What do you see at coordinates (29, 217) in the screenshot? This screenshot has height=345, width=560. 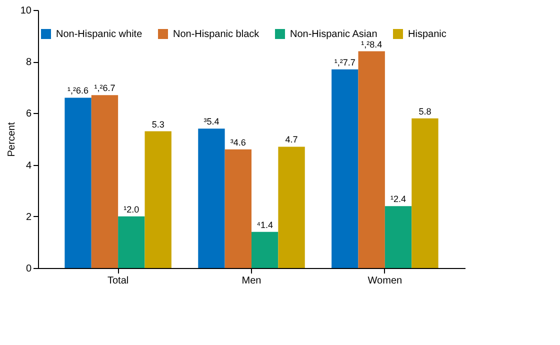 I see `y-tick-label: 2` at bounding box center [29, 217].